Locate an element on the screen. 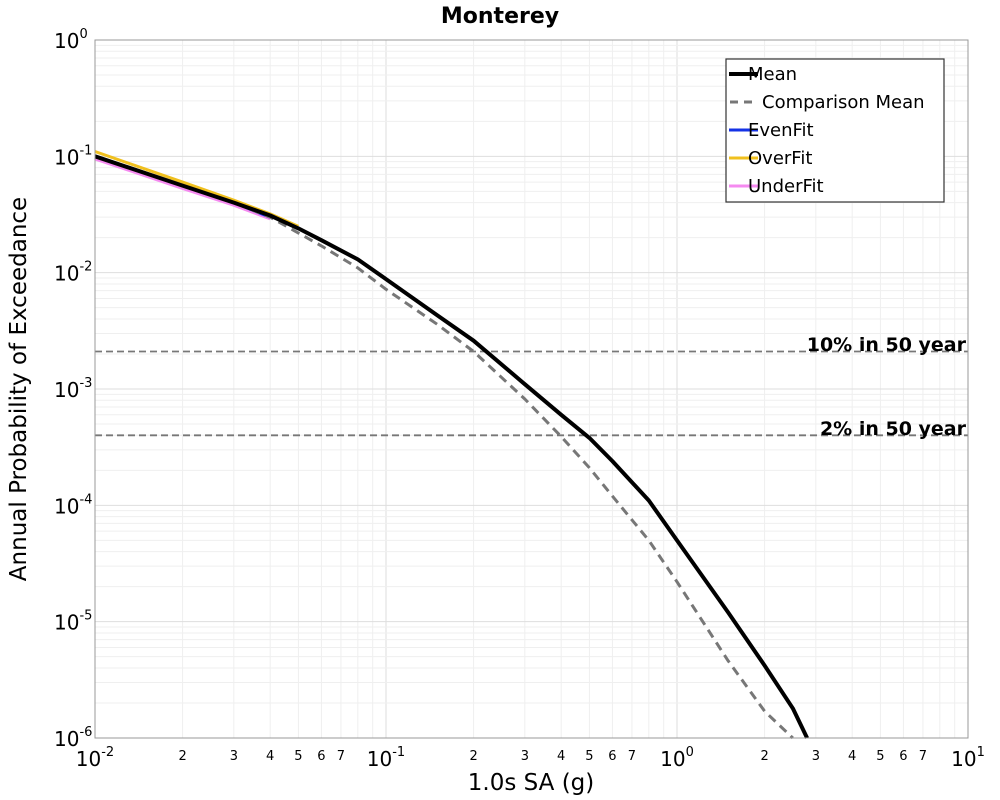 The image size is (1000, 800). x-axis-title: 1.0s SA (g) is located at coordinates (531, 783).